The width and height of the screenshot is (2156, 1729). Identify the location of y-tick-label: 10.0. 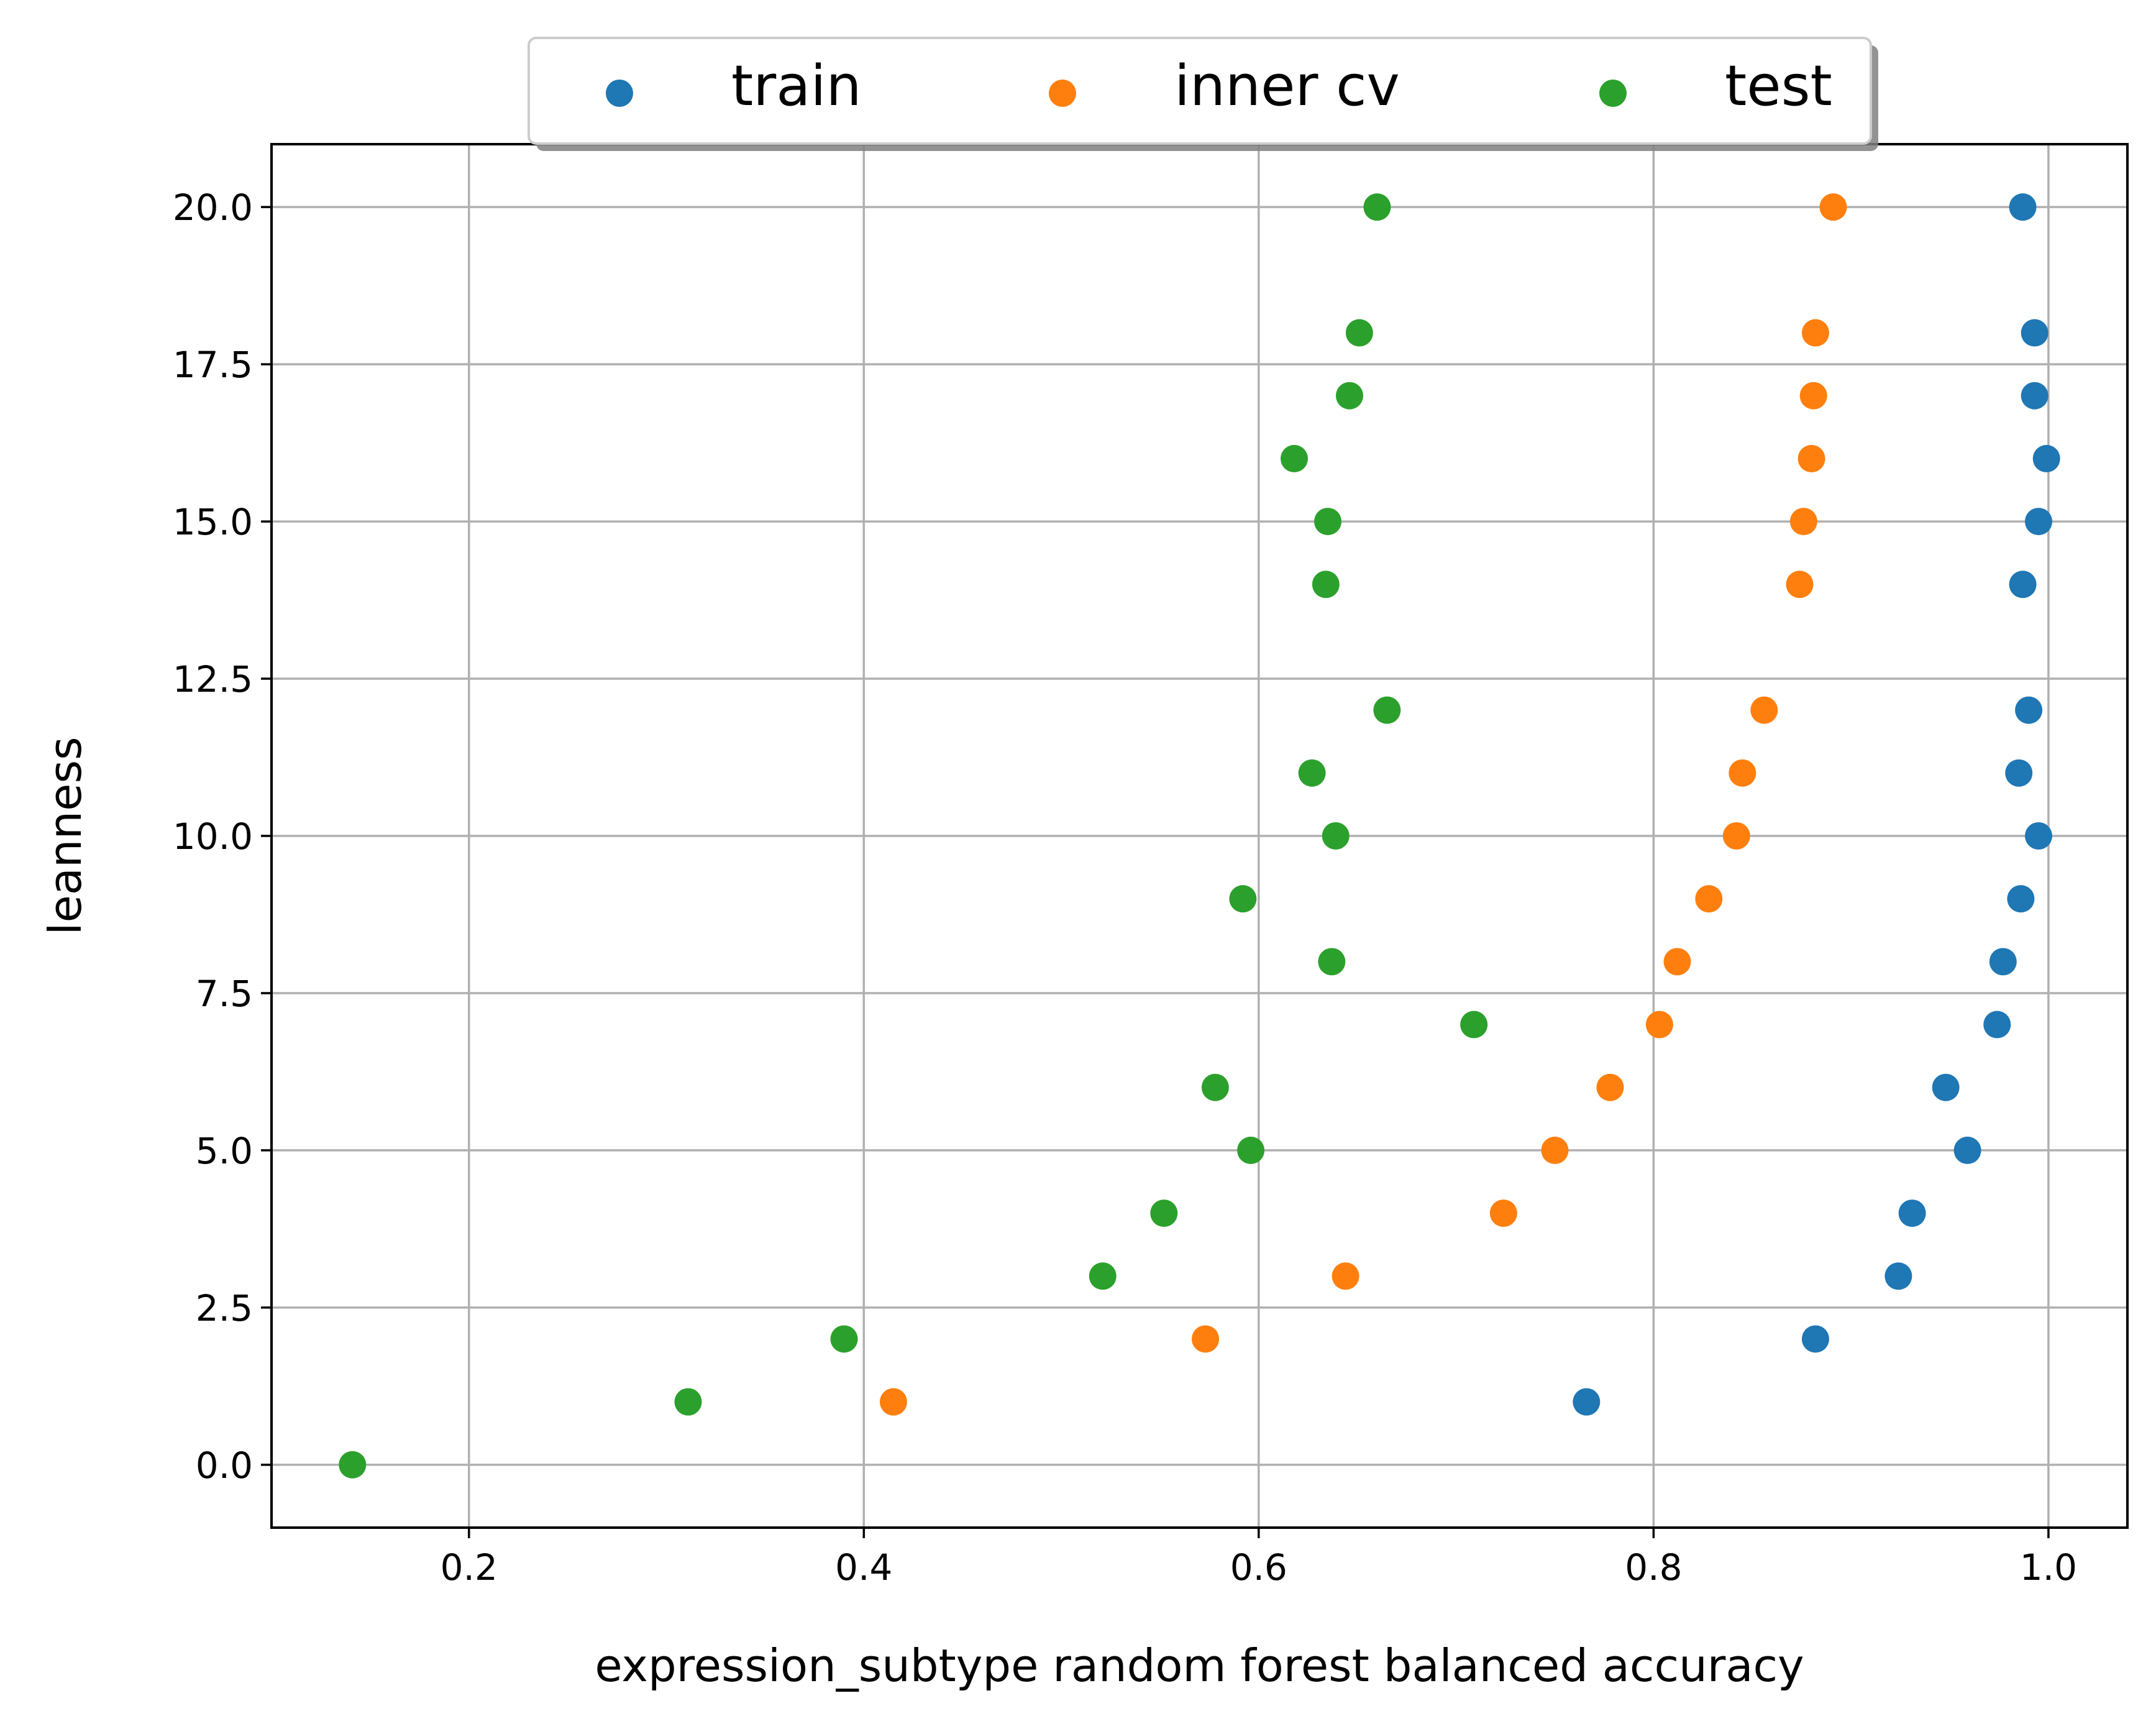
(213, 837).